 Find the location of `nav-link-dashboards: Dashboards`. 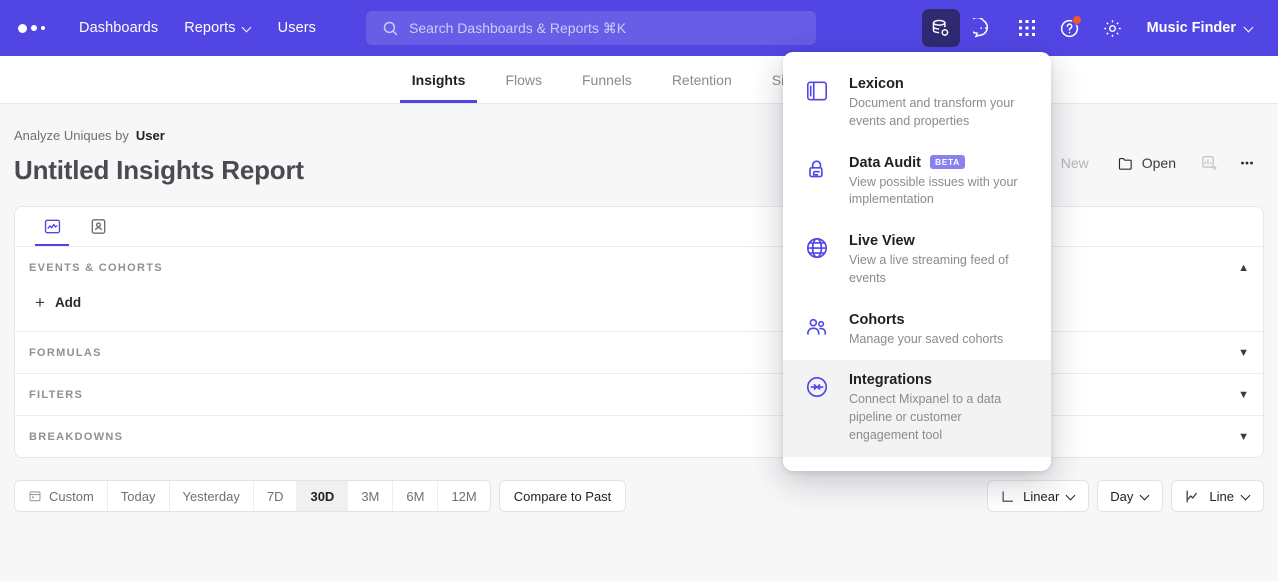

nav-link-dashboards: Dashboards is located at coordinates (118, 28).